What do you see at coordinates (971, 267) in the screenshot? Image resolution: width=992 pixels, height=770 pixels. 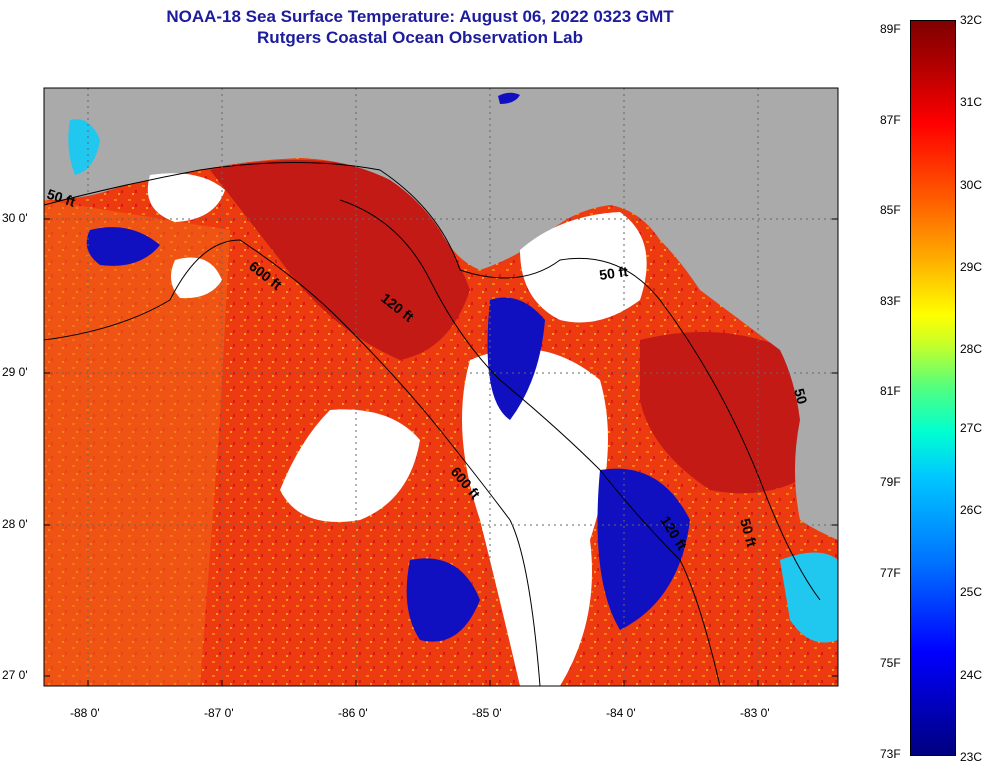 I see `colorbar-c-label: 29C` at bounding box center [971, 267].